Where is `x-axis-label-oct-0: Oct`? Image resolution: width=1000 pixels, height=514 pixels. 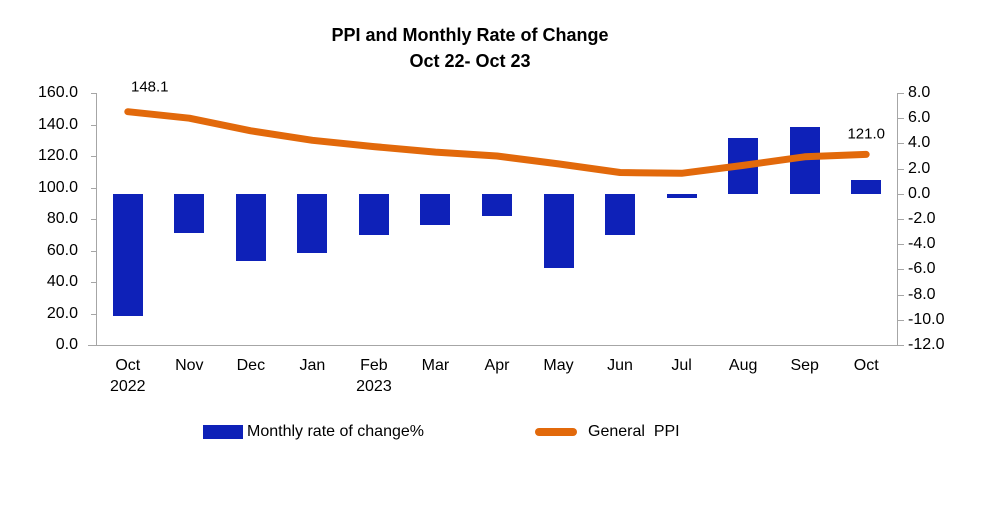
x-axis-label-oct-0: Oct is located at coordinates (128, 365).